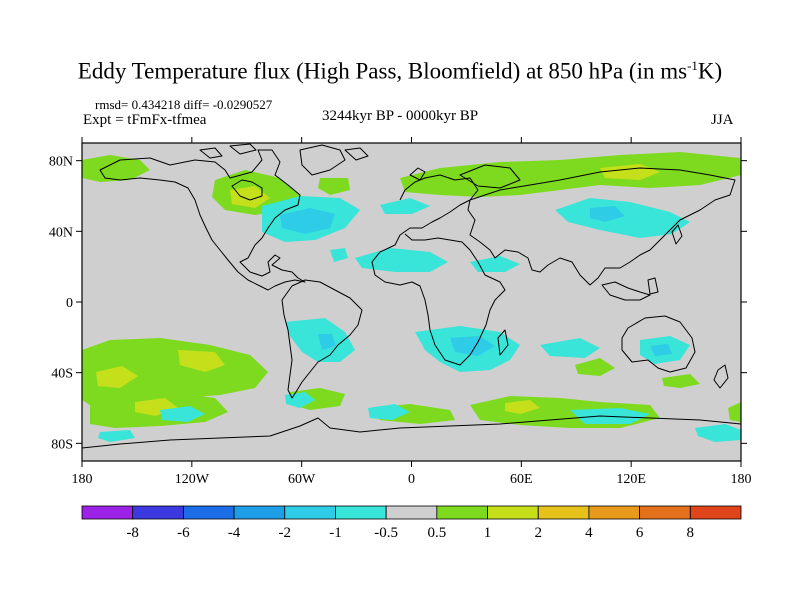 This screenshot has height=600, width=800. Describe the element at coordinates (589, 533) in the screenshot. I see `colorbar-label: 4` at that location.